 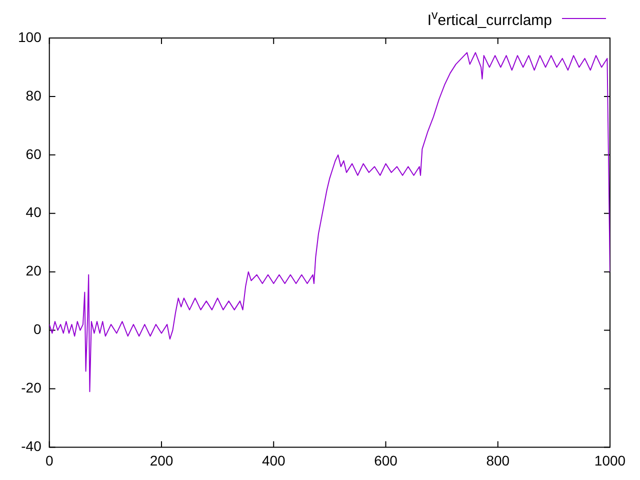 I want to click on x-tick-label: 0, so click(x=49, y=460).